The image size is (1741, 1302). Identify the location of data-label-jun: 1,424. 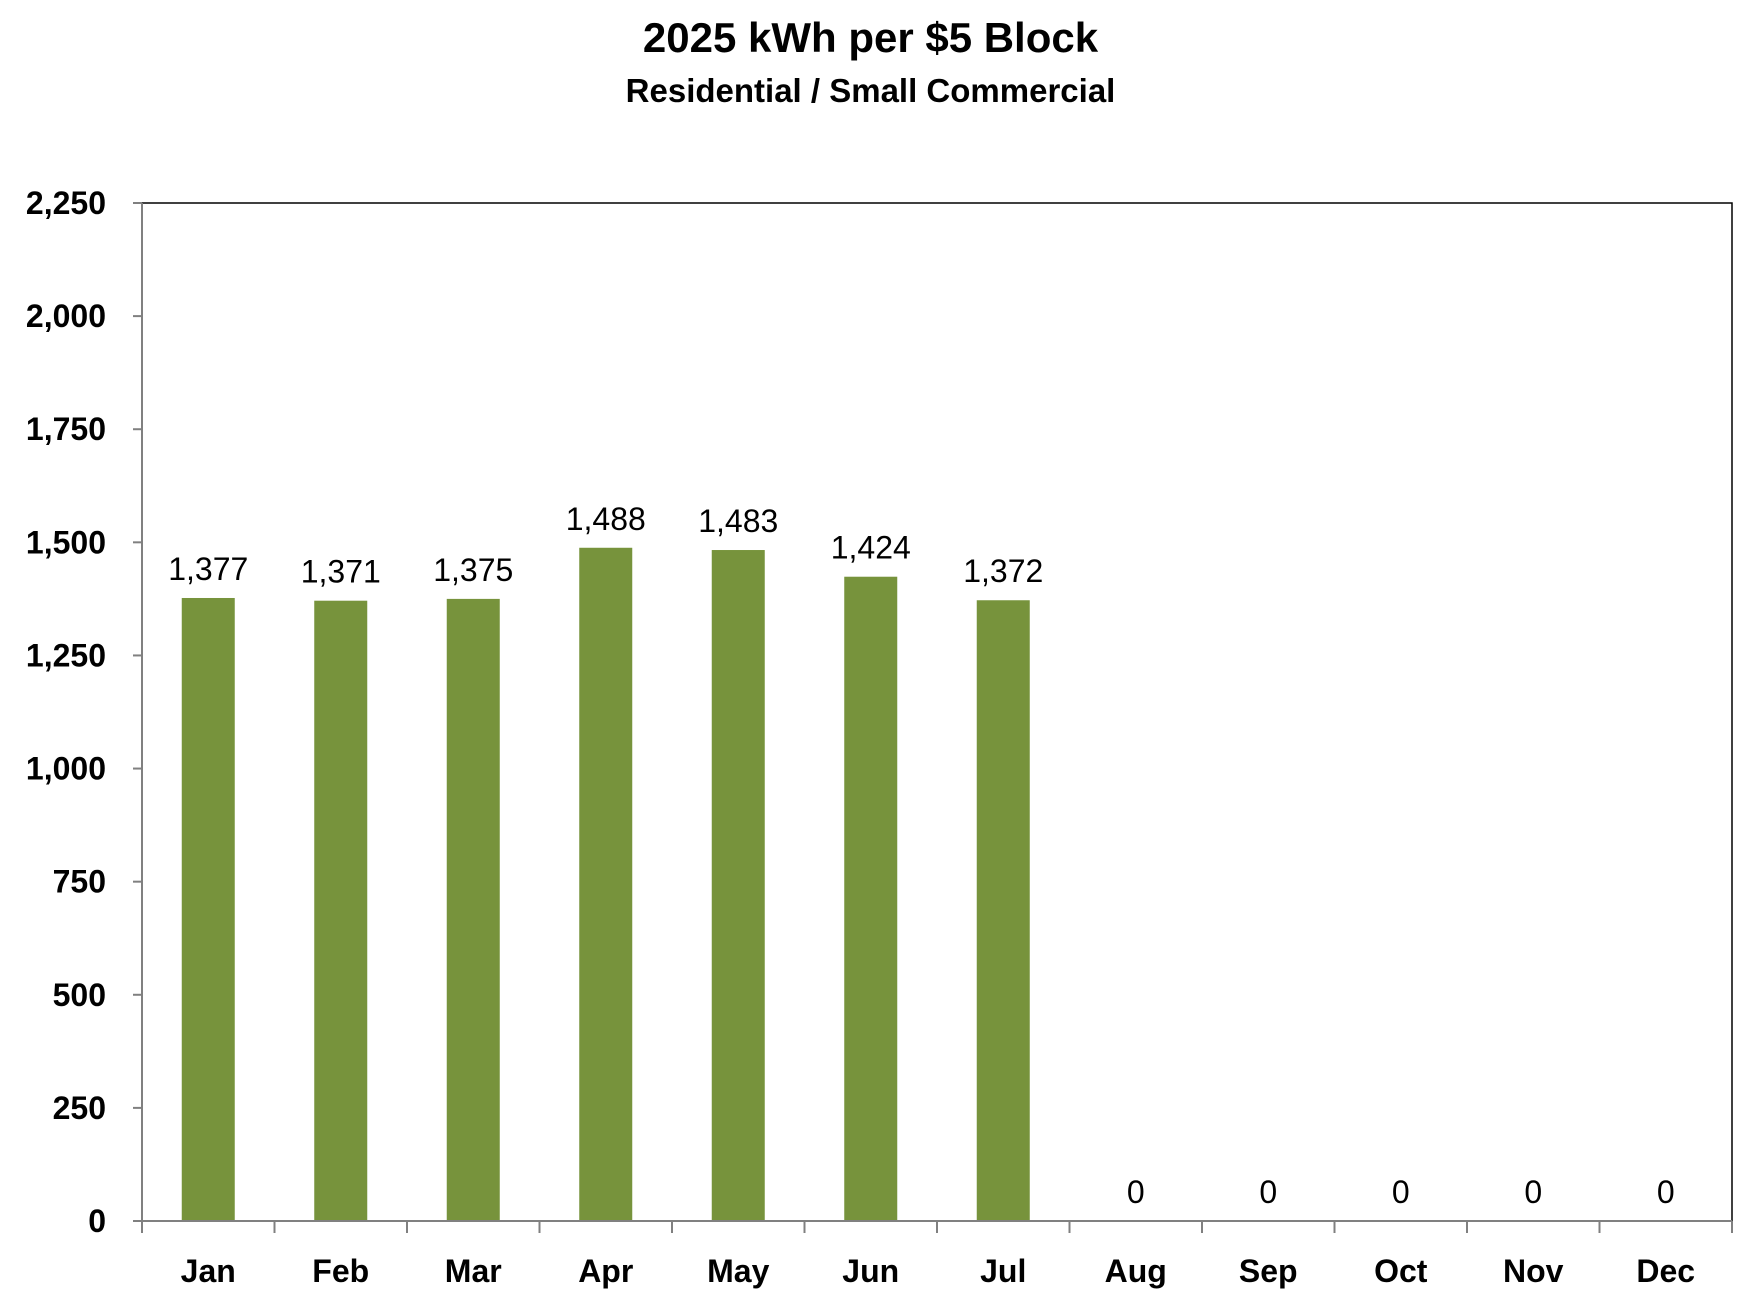
(871, 548).